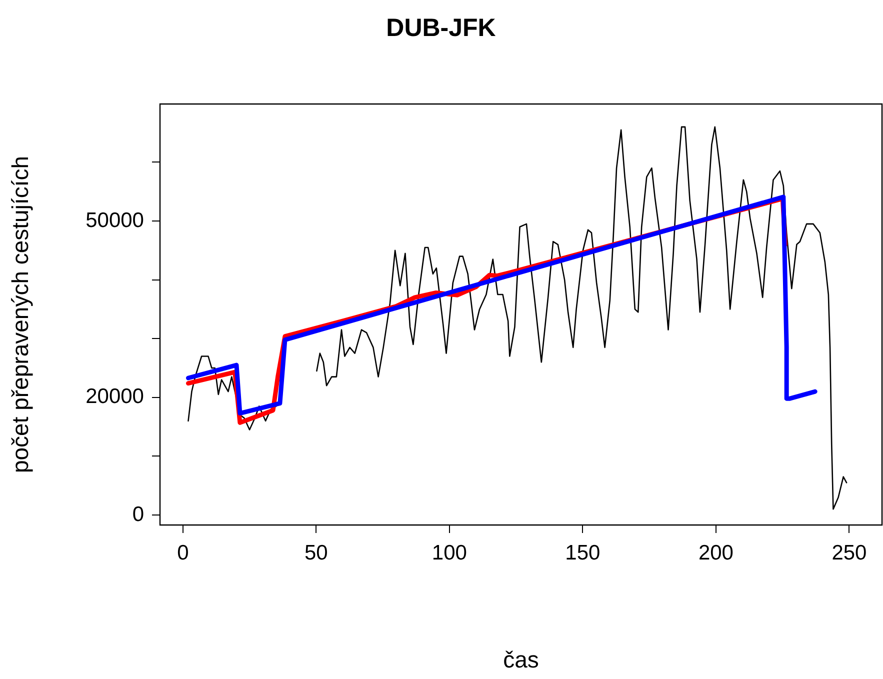 The width and height of the screenshot is (883, 679). What do you see at coordinates (115, 396) in the screenshot?
I see `y-tick-label: 20000` at bounding box center [115, 396].